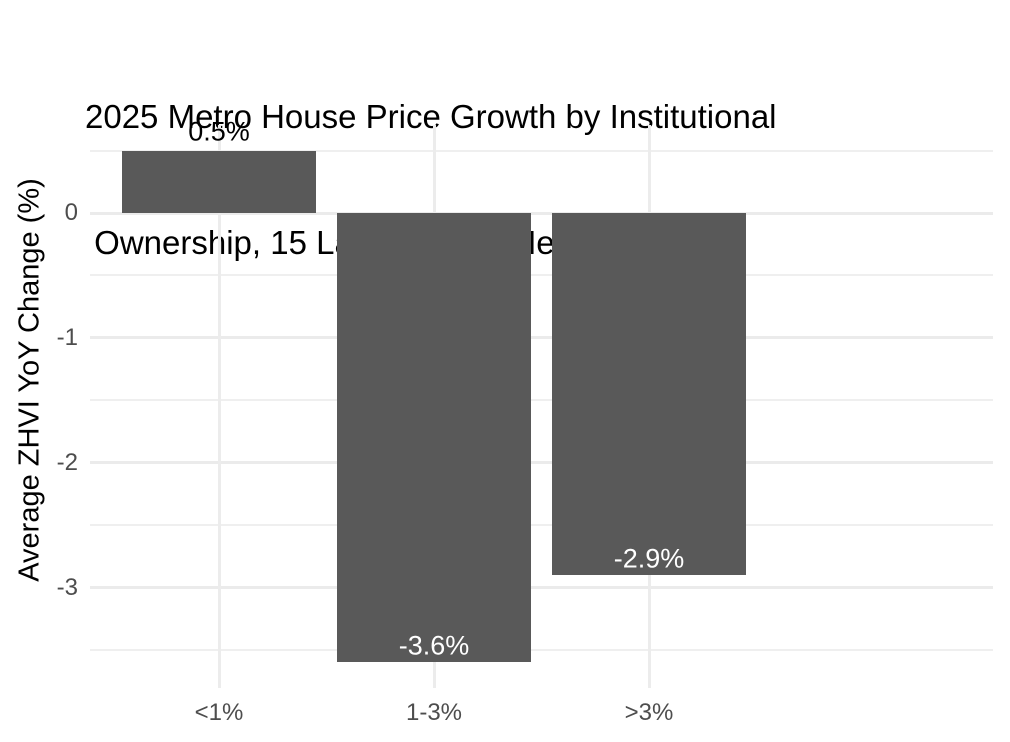 The image size is (1010, 742). Describe the element at coordinates (649, 712) in the screenshot. I see `x-tick-label: >3%` at that location.